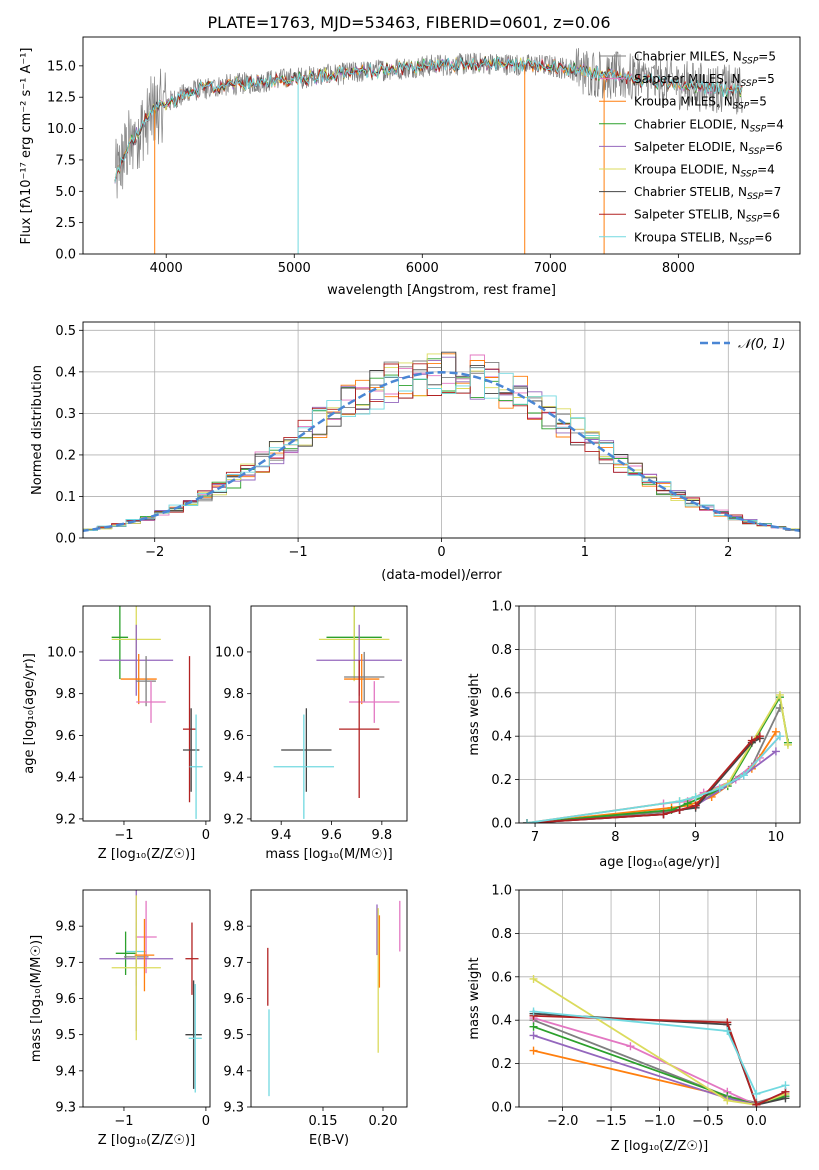 The image size is (819, 1170). I want to click on legend-model: Salpeter STELIB, so click(681, 215).